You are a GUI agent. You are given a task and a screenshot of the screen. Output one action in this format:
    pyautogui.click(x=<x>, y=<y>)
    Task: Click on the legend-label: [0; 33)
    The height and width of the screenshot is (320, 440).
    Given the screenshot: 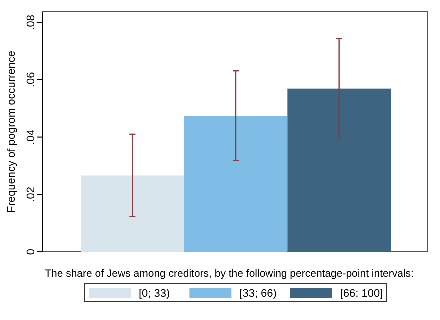 What is the action you would take?
    pyautogui.click(x=154, y=294)
    